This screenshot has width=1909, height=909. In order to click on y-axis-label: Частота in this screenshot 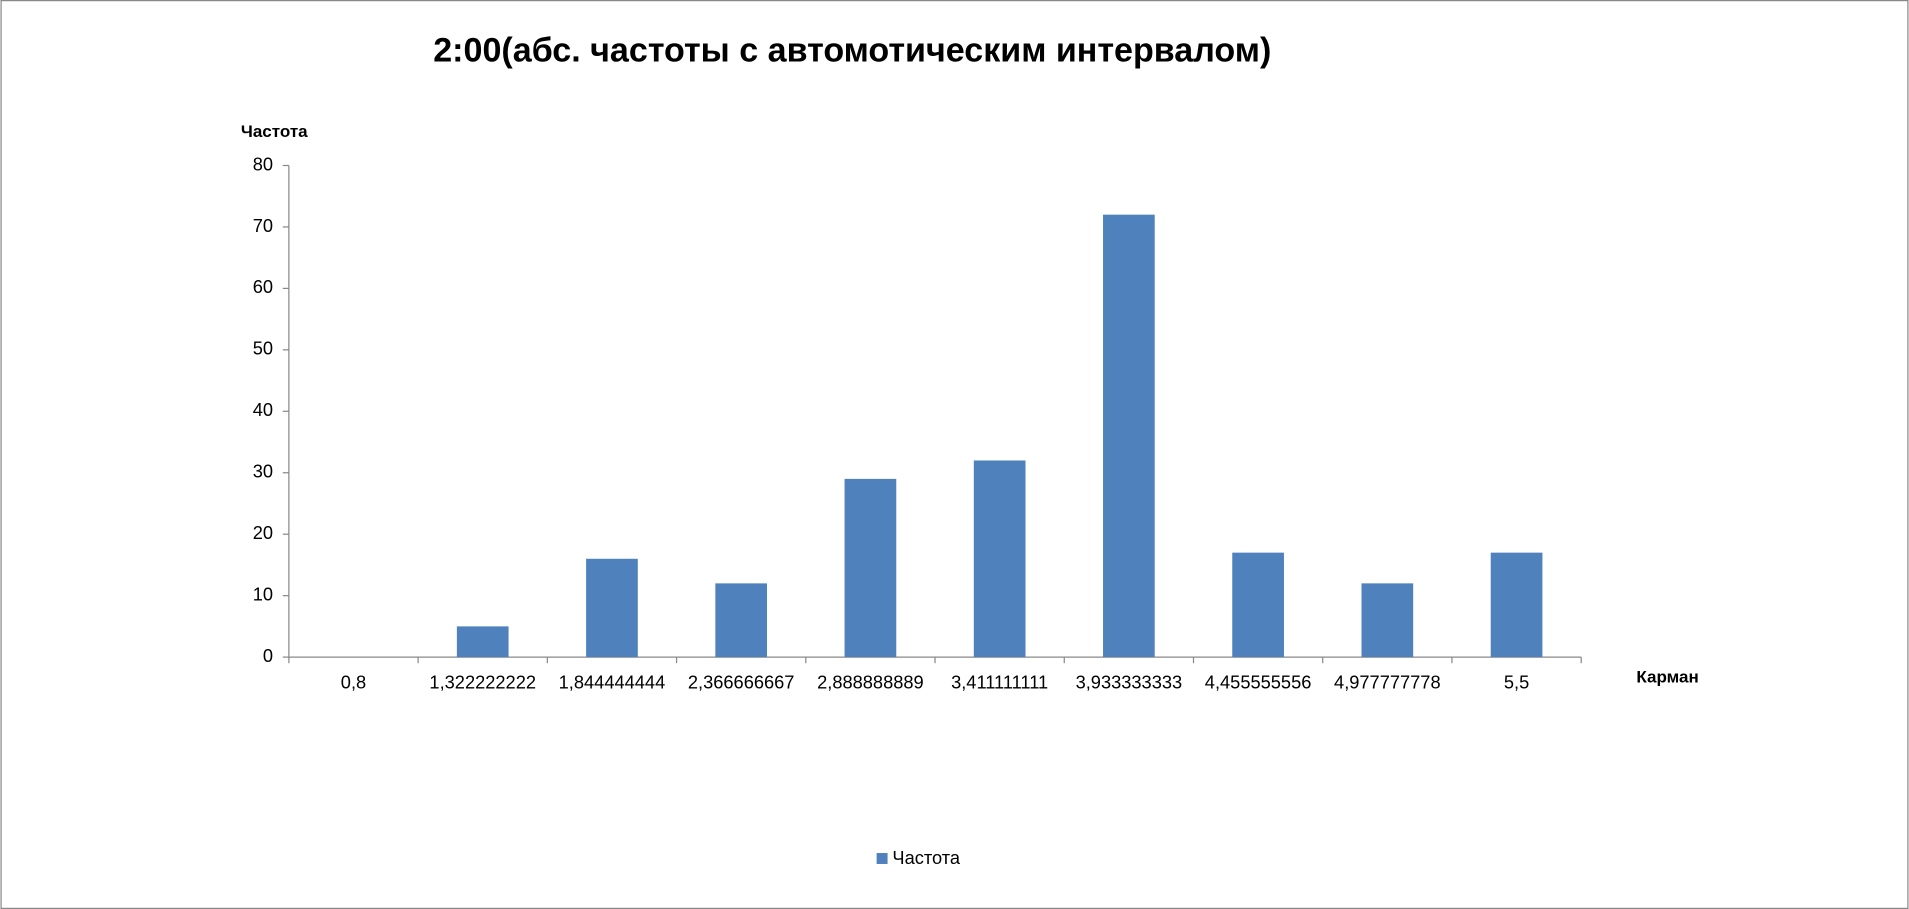, I will do `click(274, 131)`.